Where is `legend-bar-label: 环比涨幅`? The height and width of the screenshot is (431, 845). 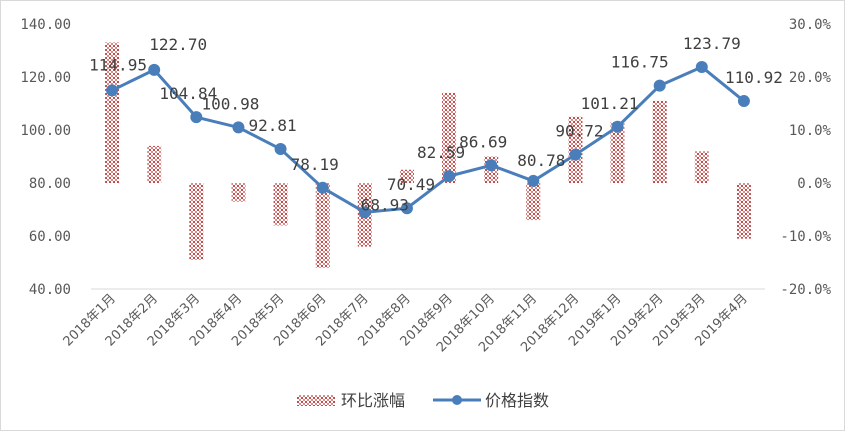 legend-bar-label: 环比涨幅 is located at coordinates (373, 400).